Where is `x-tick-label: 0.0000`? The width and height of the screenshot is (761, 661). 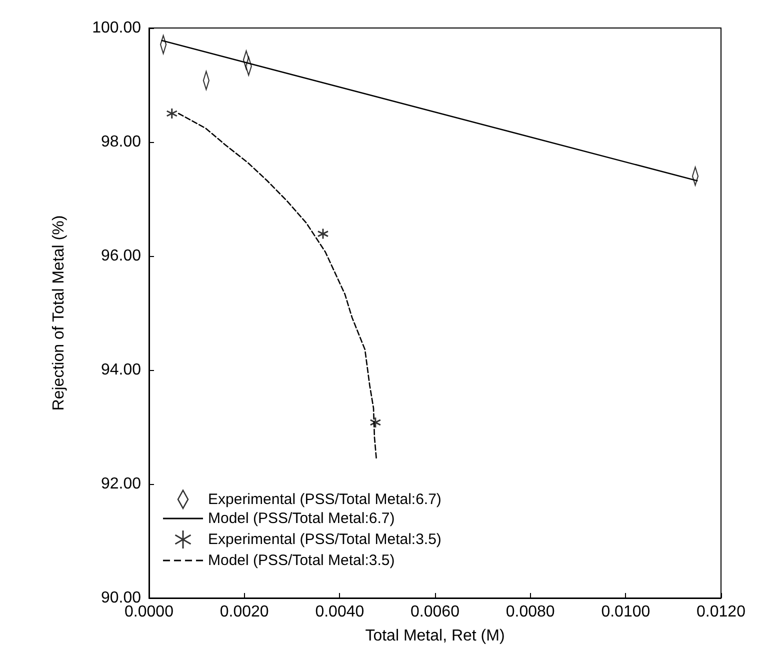 x-tick-label: 0.0000 is located at coordinates (149, 612).